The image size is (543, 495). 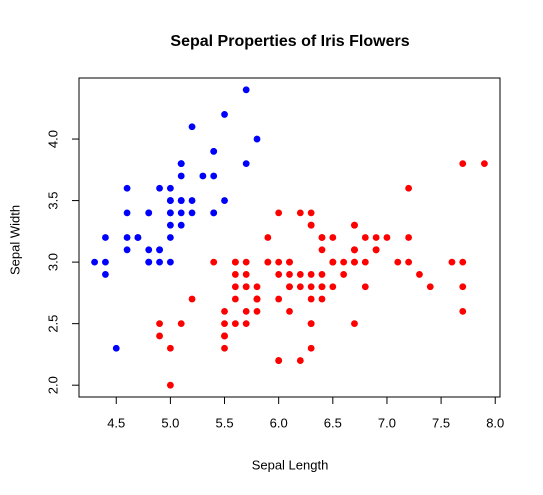 I want to click on x-tick-label: 4.5, so click(x=116, y=422).